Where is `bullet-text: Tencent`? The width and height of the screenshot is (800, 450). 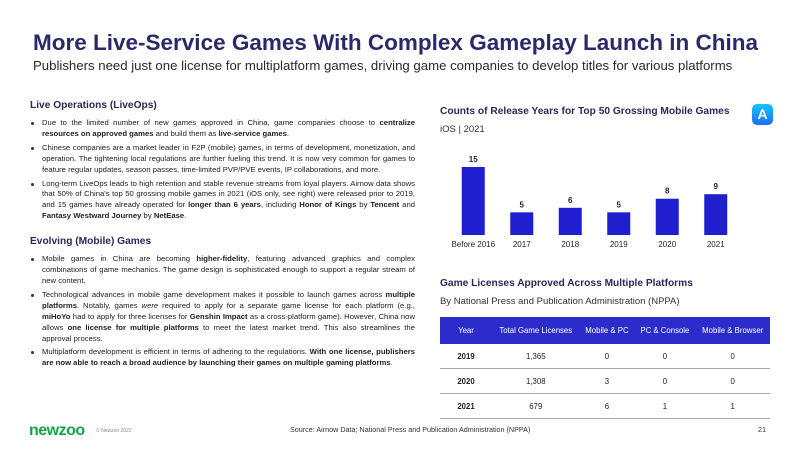 bullet-text: Tencent is located at coordinates (385, 205).